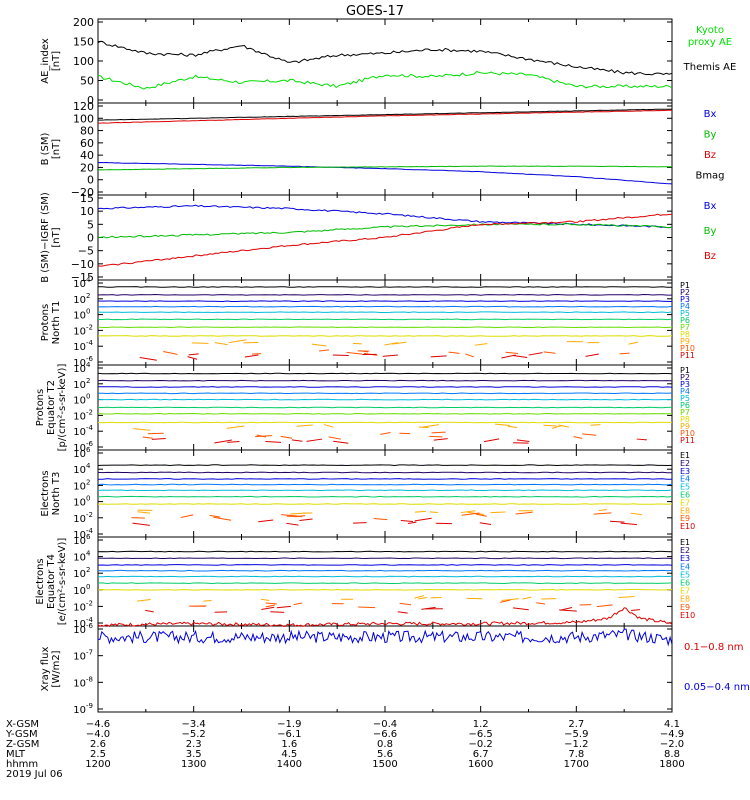 This screenshot has width=750, height=800. I want to click on channel-line-p5, so click(385, 312).